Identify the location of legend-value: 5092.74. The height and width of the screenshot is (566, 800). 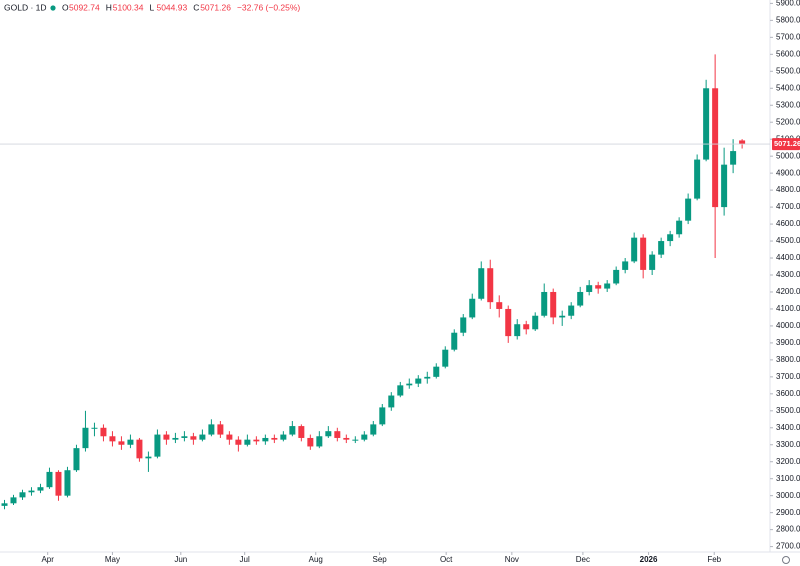
(84, 7).